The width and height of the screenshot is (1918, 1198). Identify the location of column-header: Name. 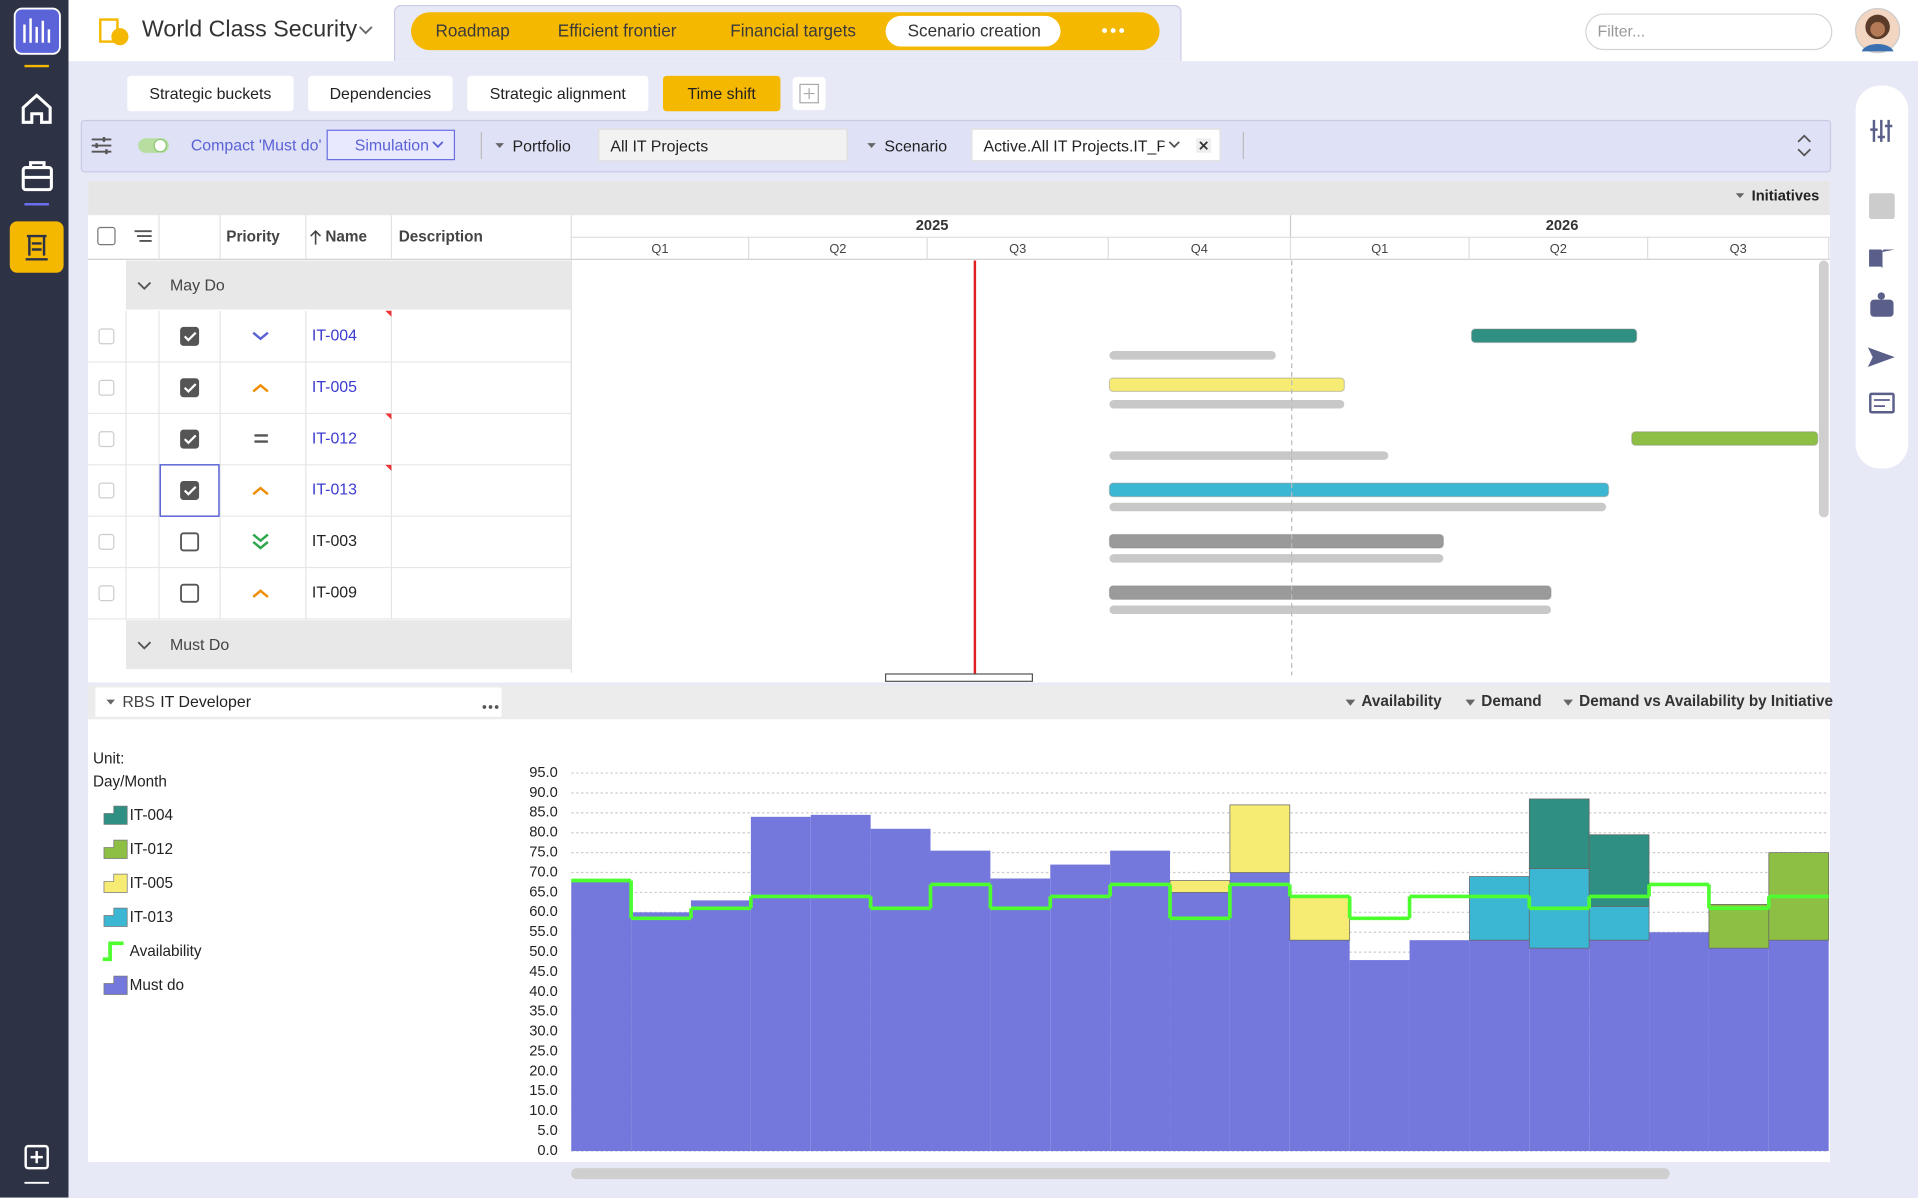
(346, 236).